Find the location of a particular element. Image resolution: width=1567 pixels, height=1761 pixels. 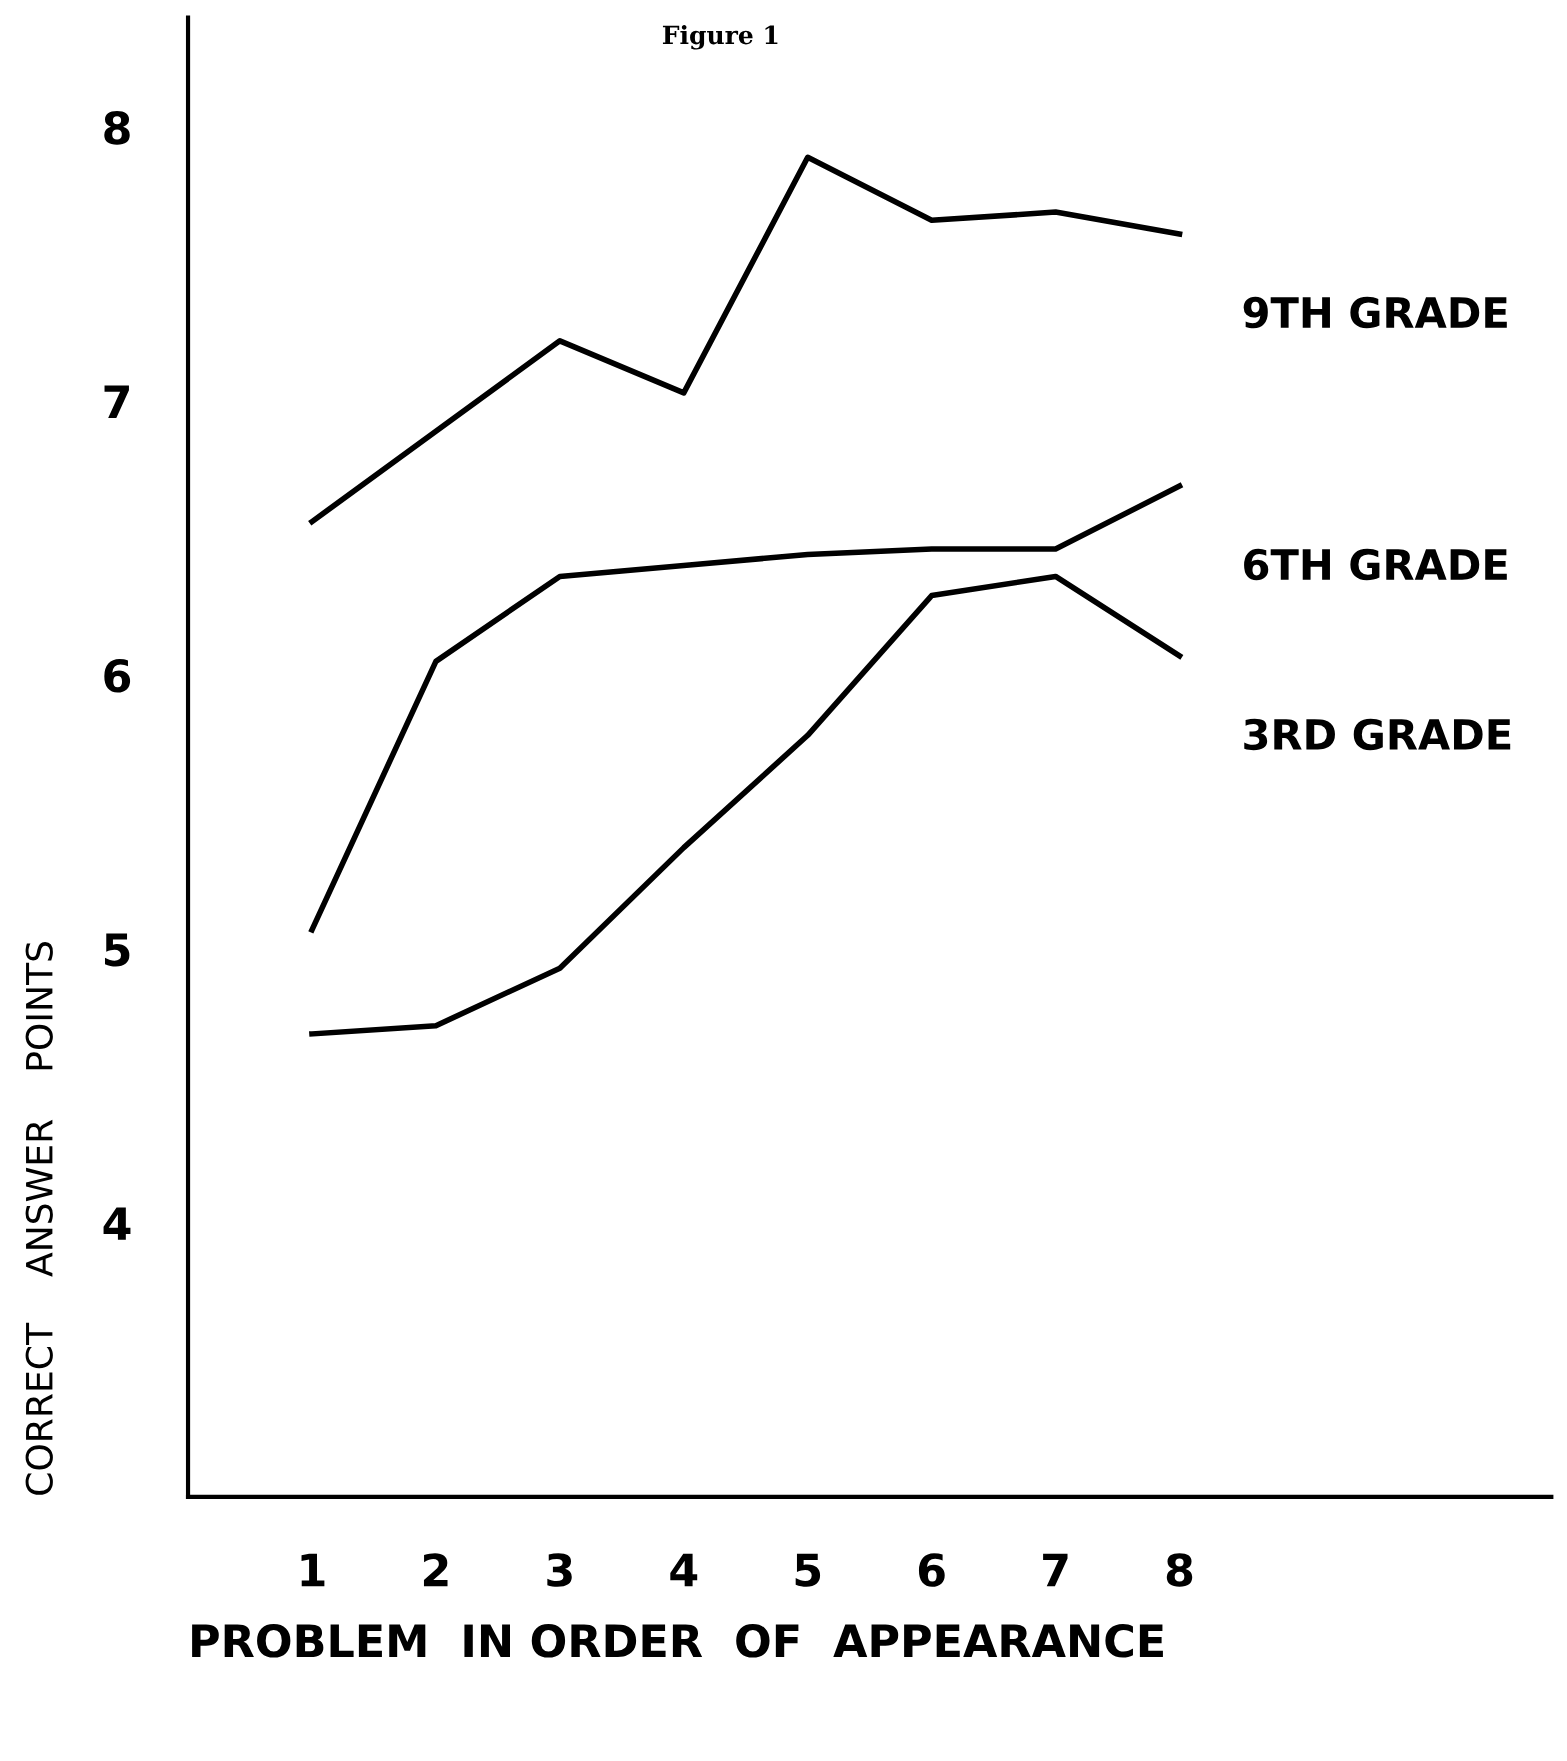

chart-title: Figure 1 is located at coordinates (720, 37).